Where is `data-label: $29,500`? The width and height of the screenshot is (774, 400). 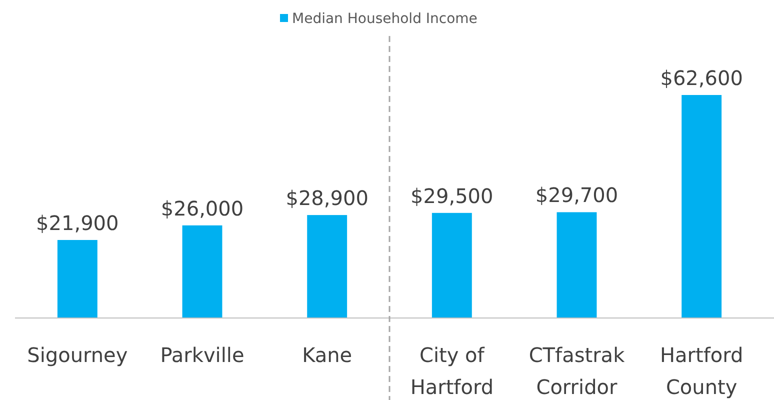 data-label: $29,500 is located at coordinates (452, 196).